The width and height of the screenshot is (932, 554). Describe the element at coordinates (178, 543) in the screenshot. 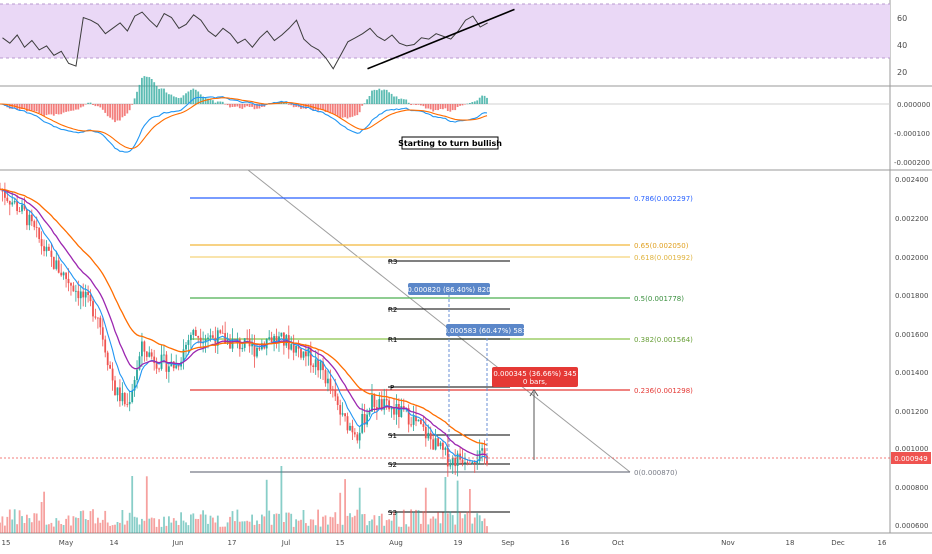

I see `time-tick-label: Jun` at that location.